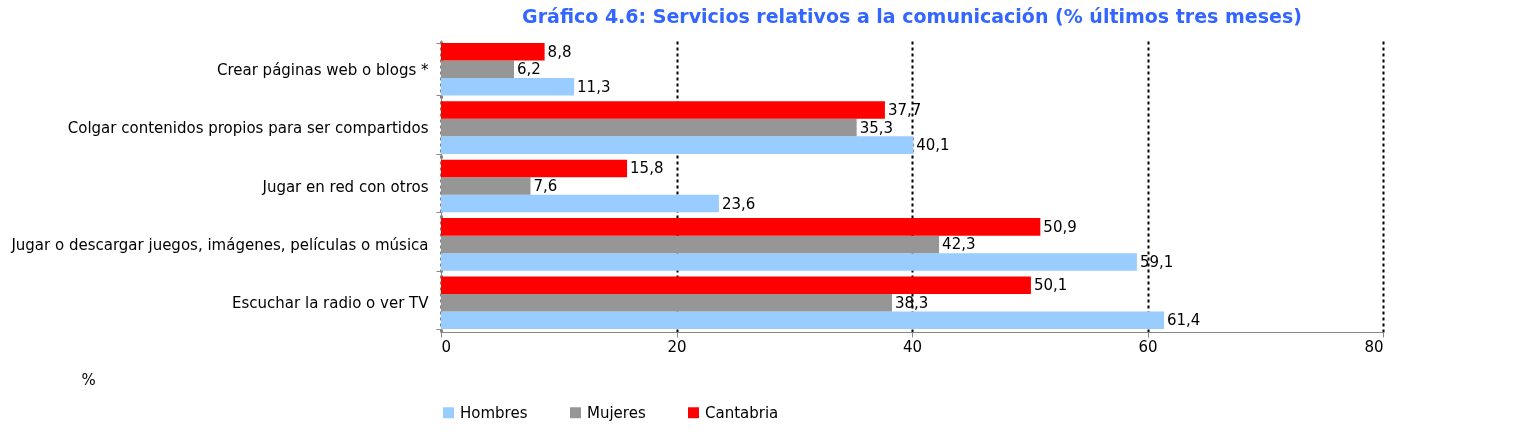 The height and width of the screenshot is (441, 1517). What do you see at coordinates (738, 203) in the screenshot?
I see `data-label: 23,6` at bounding box center [738, 203].